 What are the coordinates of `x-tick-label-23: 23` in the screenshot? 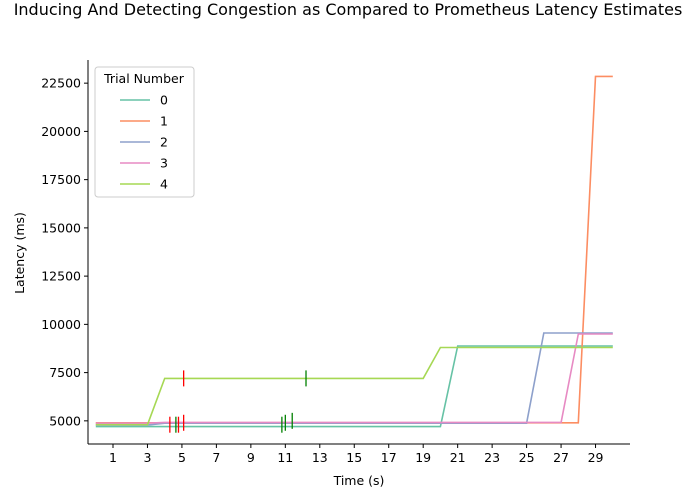 It's located at (492, 457).